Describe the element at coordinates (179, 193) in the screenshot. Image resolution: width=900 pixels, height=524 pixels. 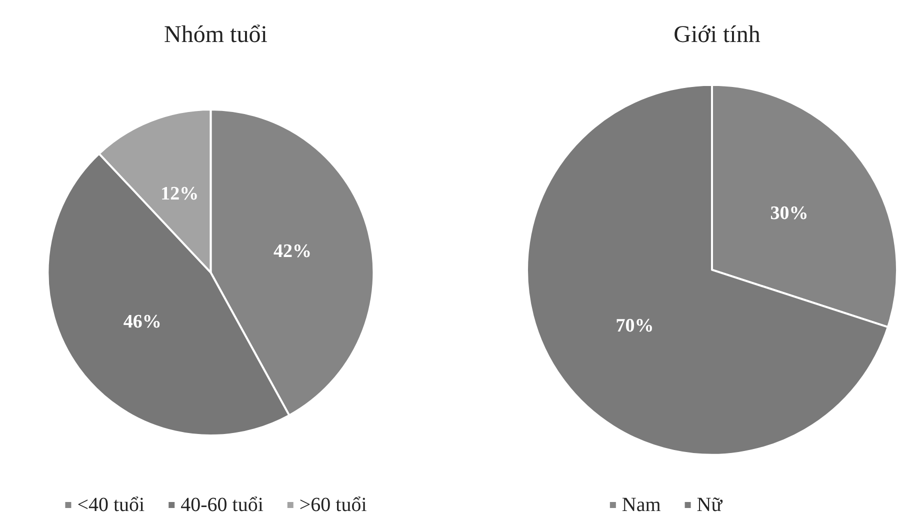
I see `data-label: 12%` at that location.